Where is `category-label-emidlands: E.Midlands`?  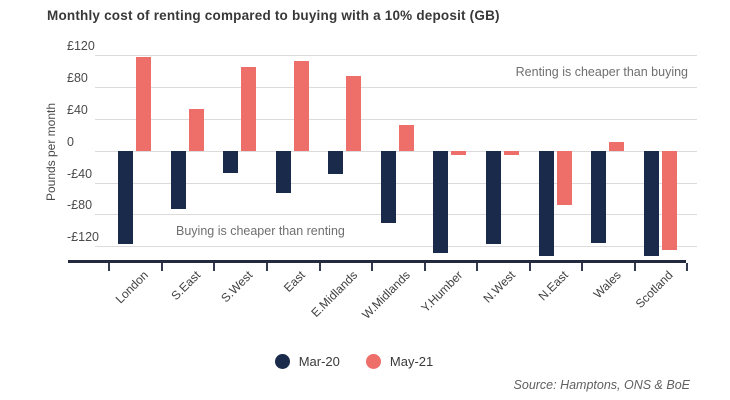
category-label-emidlands: E.Midlands is located at coordinates (334, 294).